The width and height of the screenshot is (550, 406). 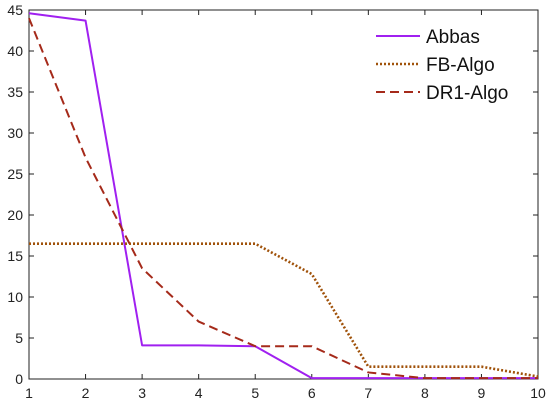 I want to click on y-tick-label: 45, so click(x=15, y=10).